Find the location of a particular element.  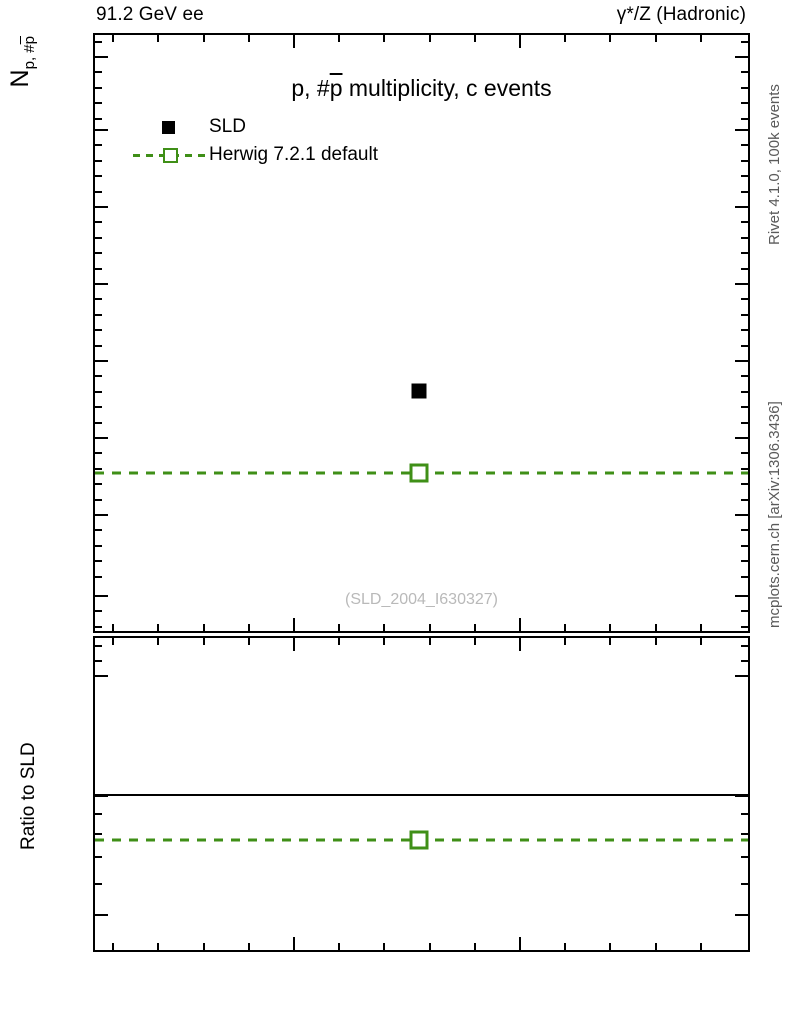

sld-data-point is located at coordinates (419, 391).